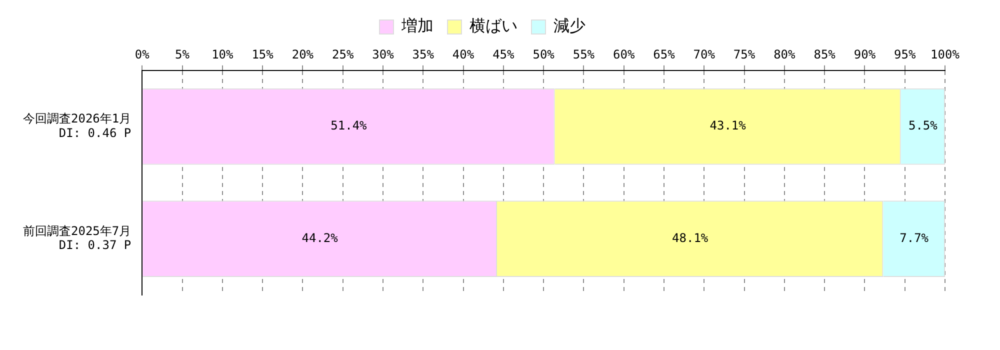 This screenshot has height=350, width=1000. What do you see at coordinates (263, 54) in the screenshot?
I see `x-tick-label: 15%` at bounding box center [263, 54].